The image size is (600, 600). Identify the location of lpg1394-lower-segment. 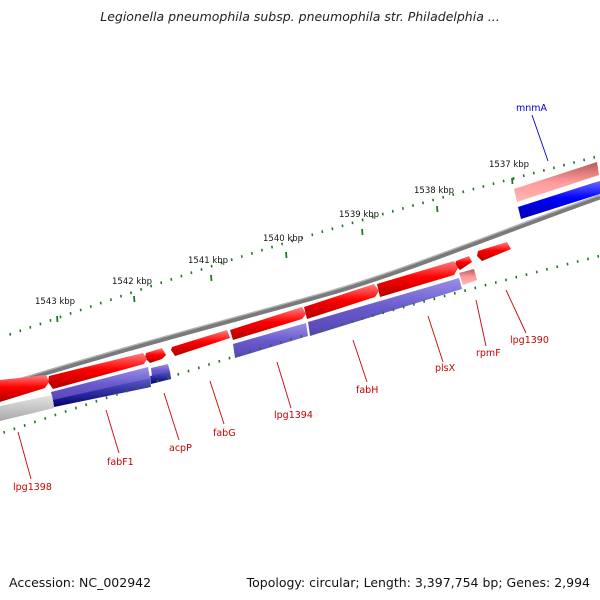
(270, 340).